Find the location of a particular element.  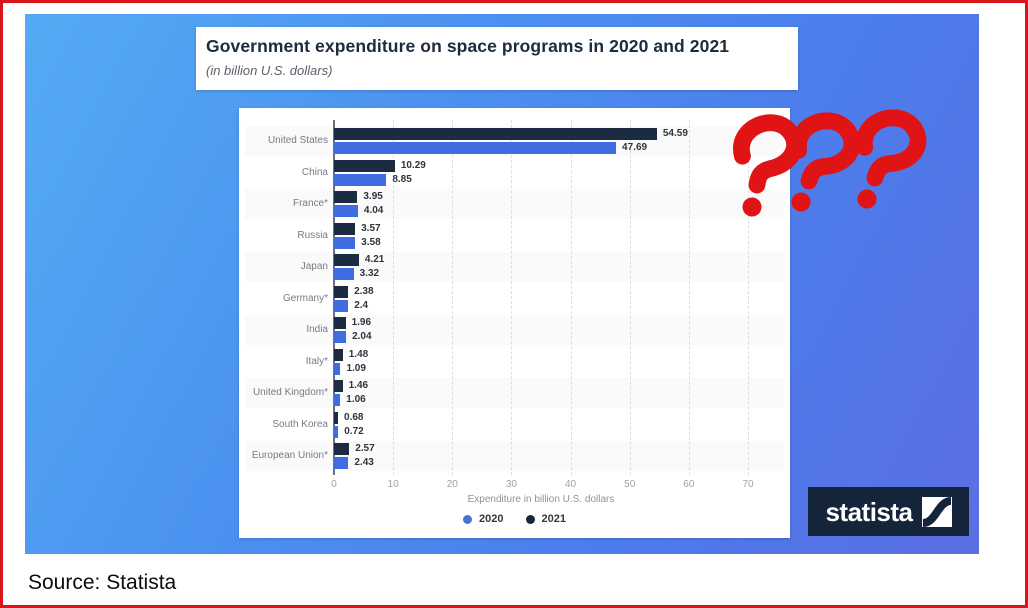

category-label: France* is located at coordinates (310, 203).